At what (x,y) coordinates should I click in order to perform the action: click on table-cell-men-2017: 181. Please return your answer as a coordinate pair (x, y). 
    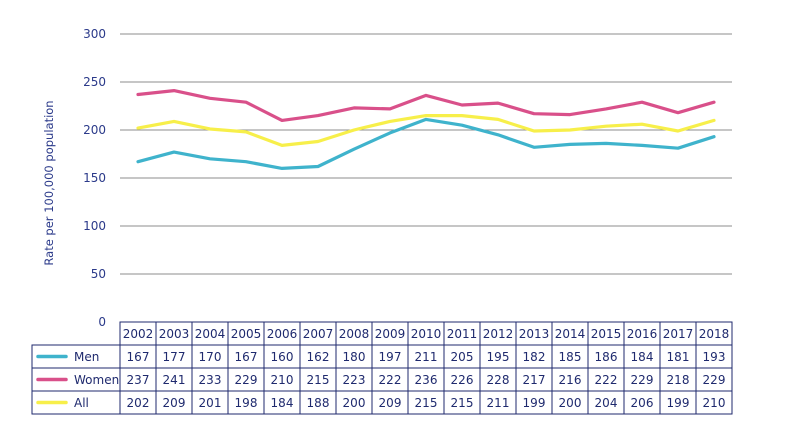
    Looking at the image, I should click on (678, 357).